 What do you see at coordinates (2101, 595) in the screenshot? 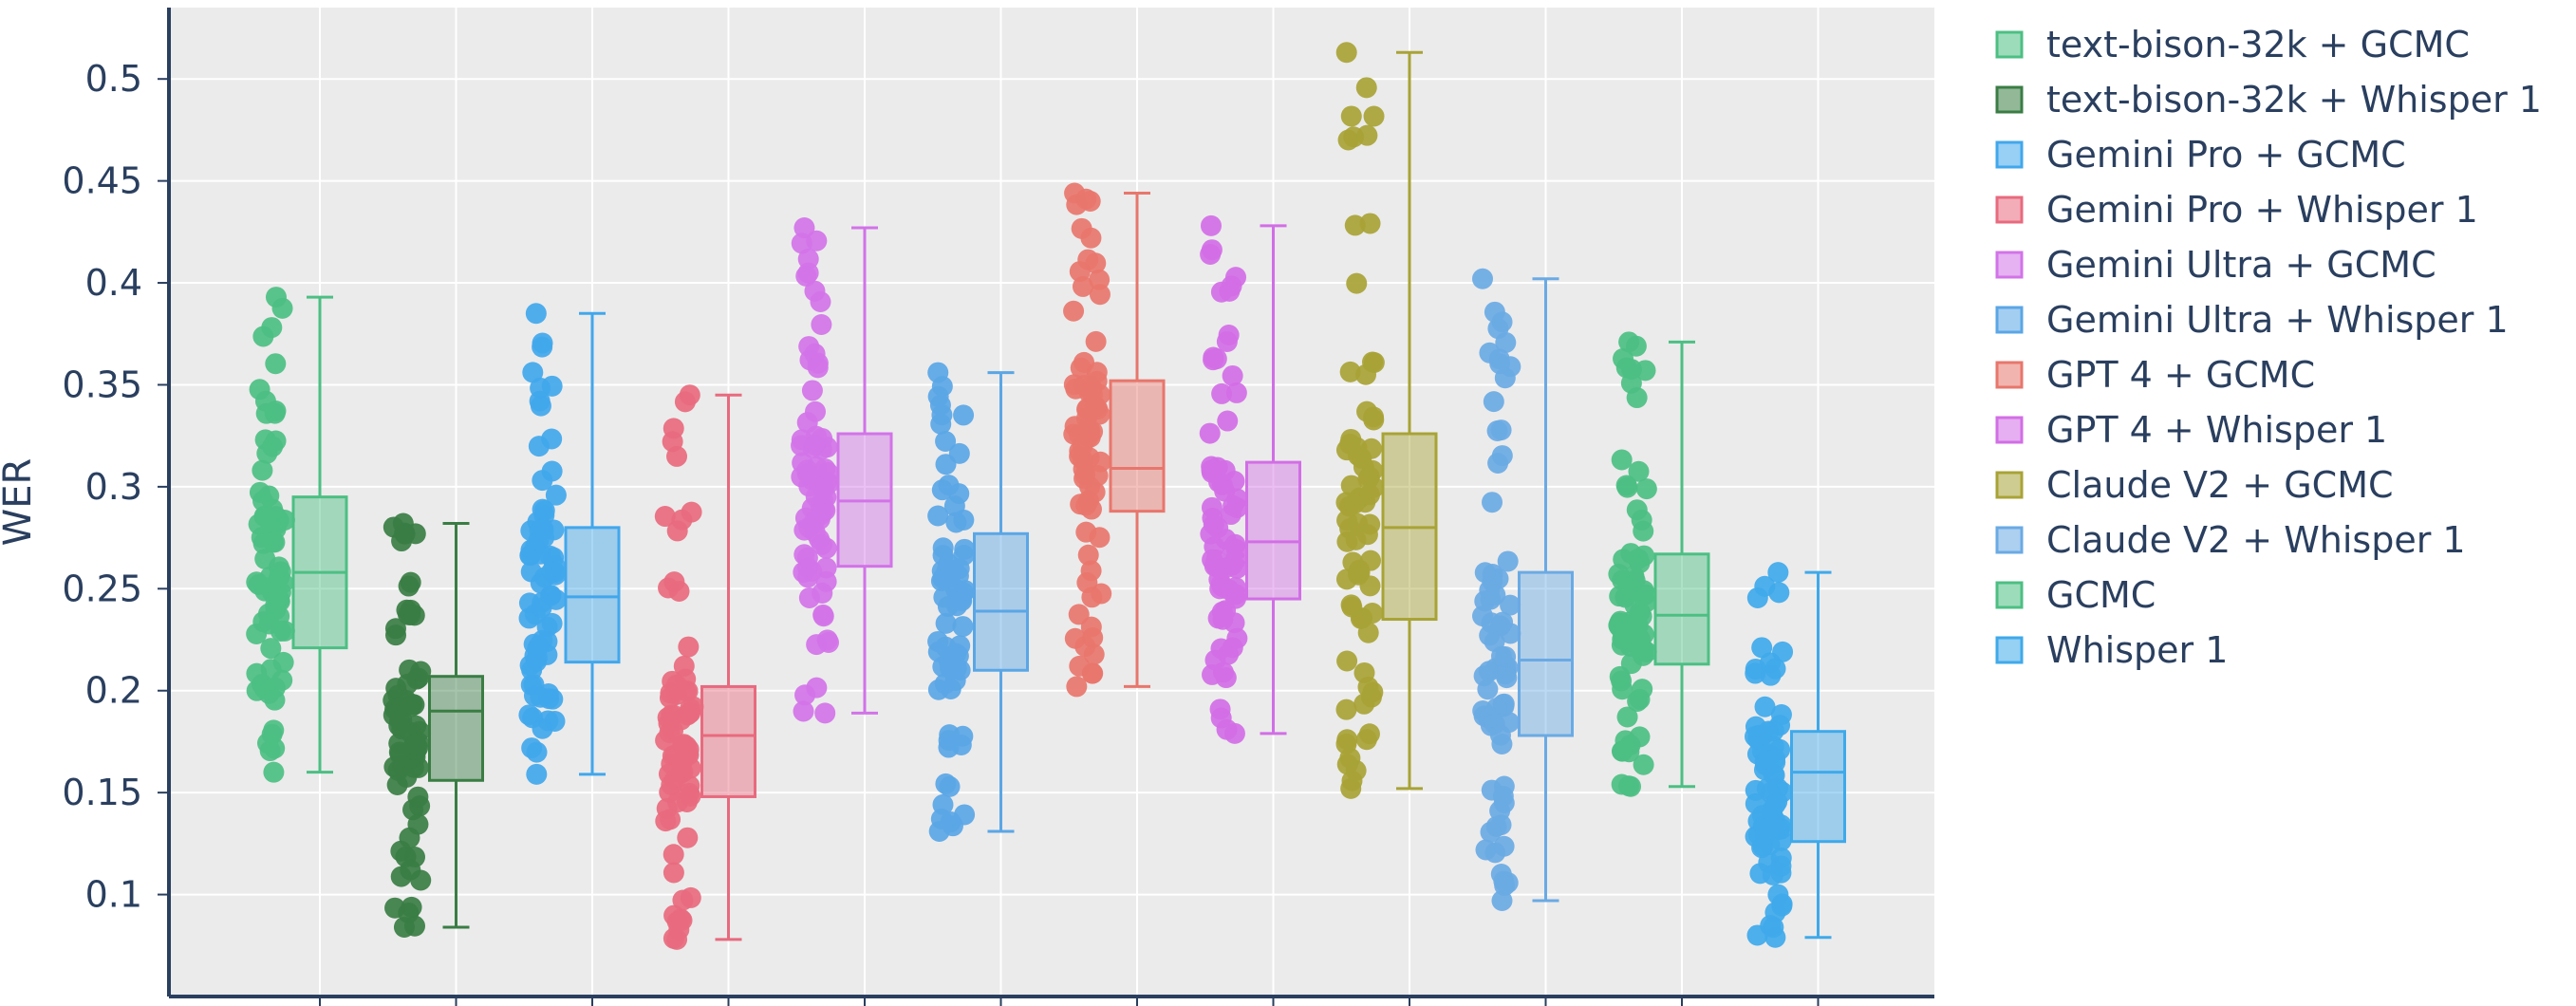
I see `legend-label: GCMC` at bounding box center [2101, 595].